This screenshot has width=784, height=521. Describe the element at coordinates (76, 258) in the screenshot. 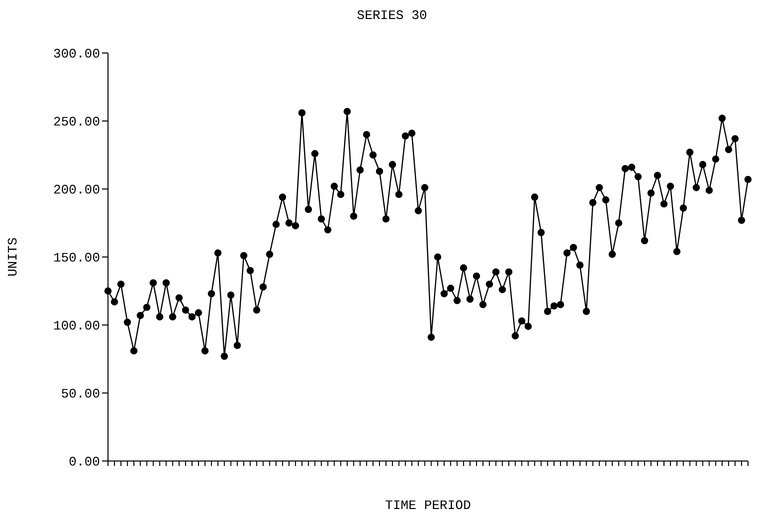

I see `y-tick-label: 150.00` at that location.